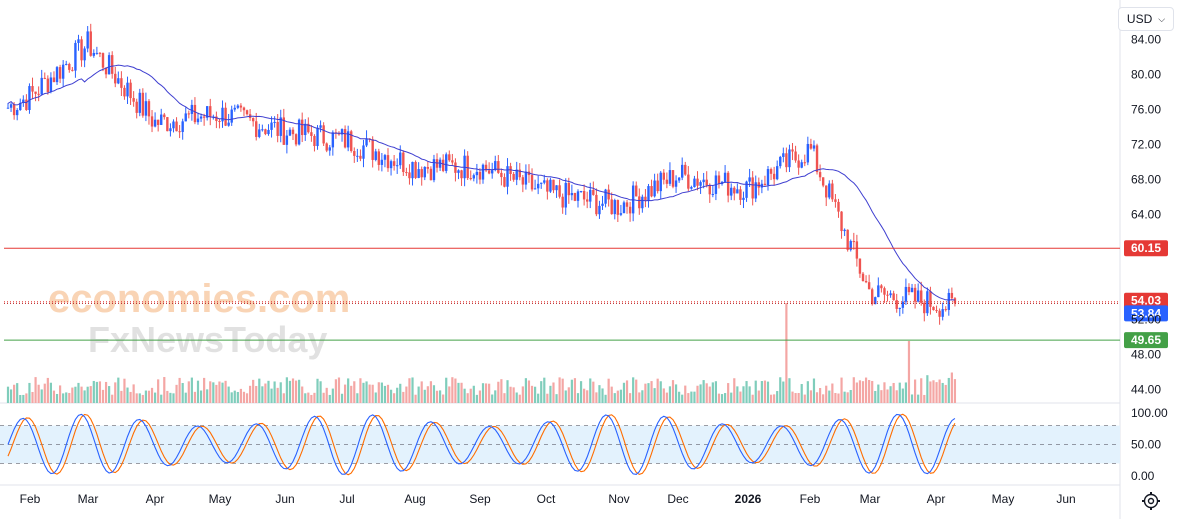 Image resolution: width=1181 pixels, height=519 pixels. I want to click on price-tick-label: 80.00, so click(1146, 75).